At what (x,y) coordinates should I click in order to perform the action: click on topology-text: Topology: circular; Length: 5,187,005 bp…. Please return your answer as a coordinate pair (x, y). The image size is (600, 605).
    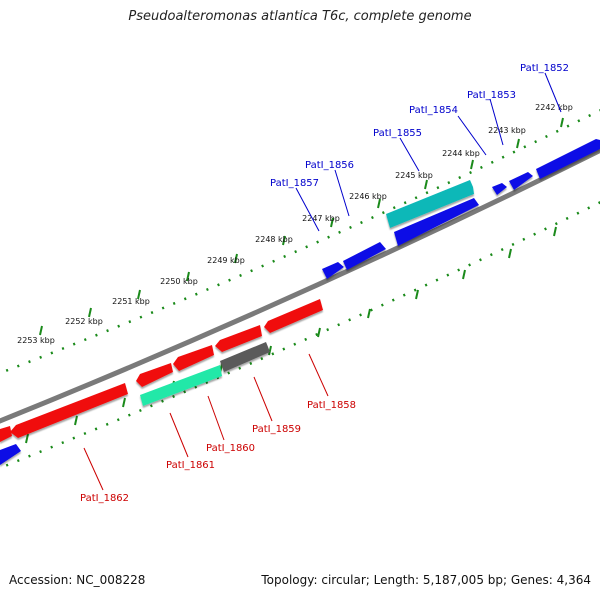
    Looking at the image, I should click on (426, 580).